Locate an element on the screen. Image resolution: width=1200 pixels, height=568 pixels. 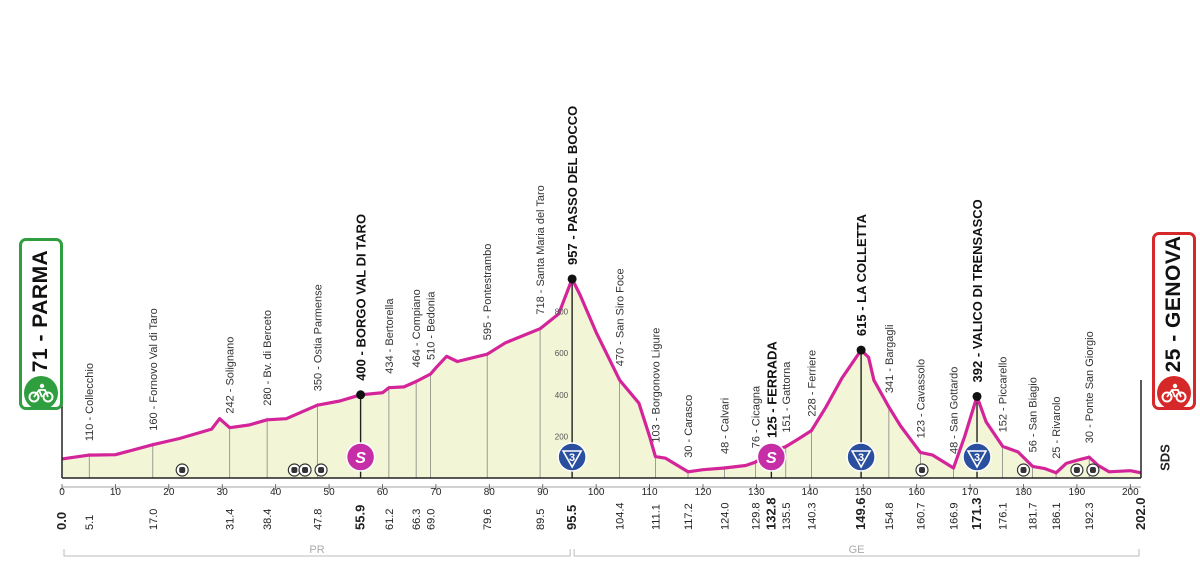
y-tick-label: 400 is located at coordinates (562, 395).